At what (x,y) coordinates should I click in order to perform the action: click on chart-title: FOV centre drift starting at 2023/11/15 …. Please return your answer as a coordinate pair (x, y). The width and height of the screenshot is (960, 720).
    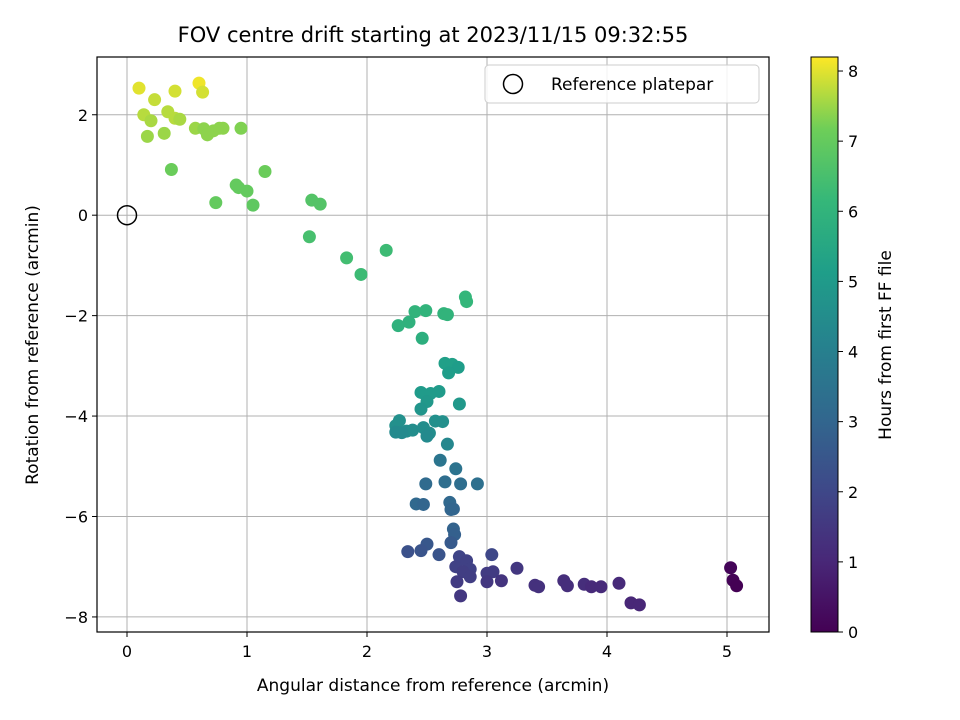
    Looking at the image, I should click on (433, 35).